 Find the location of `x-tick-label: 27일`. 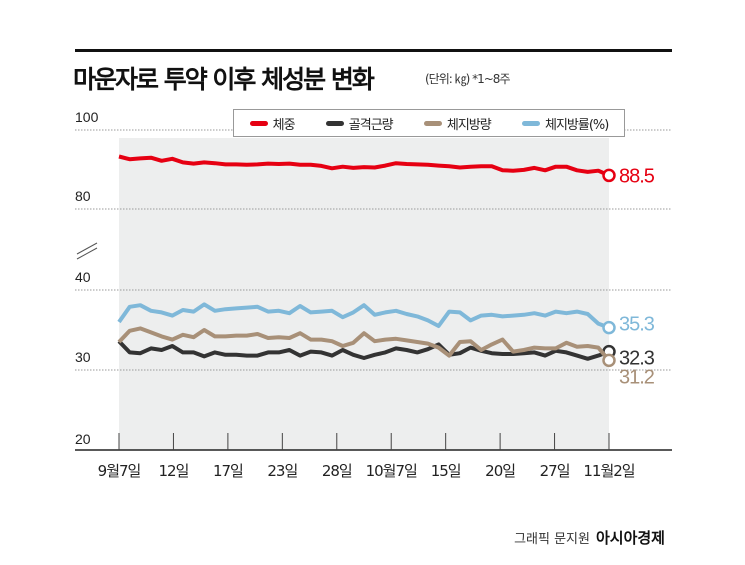

x-tick-label: 27일 is located at coordinates (555, 471).